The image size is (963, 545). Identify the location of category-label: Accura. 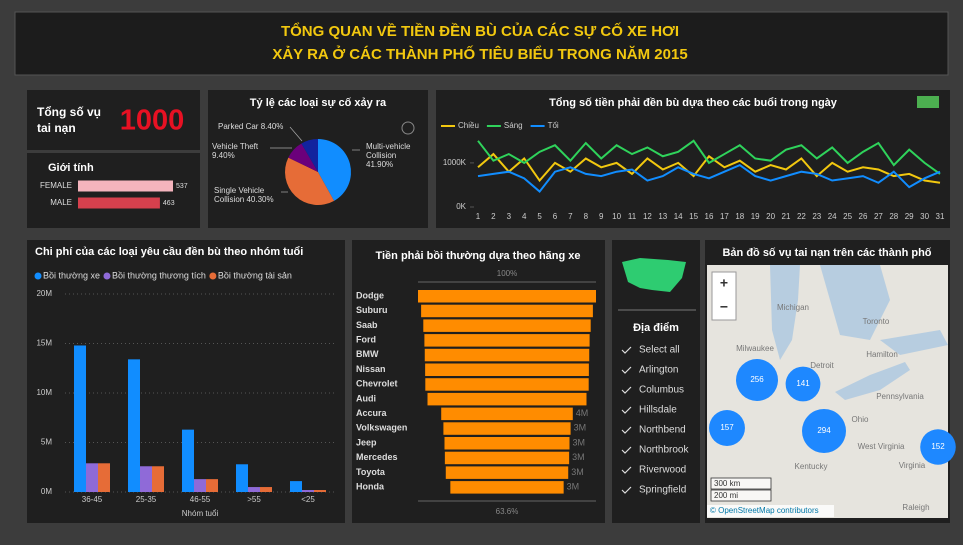
(372, 413).